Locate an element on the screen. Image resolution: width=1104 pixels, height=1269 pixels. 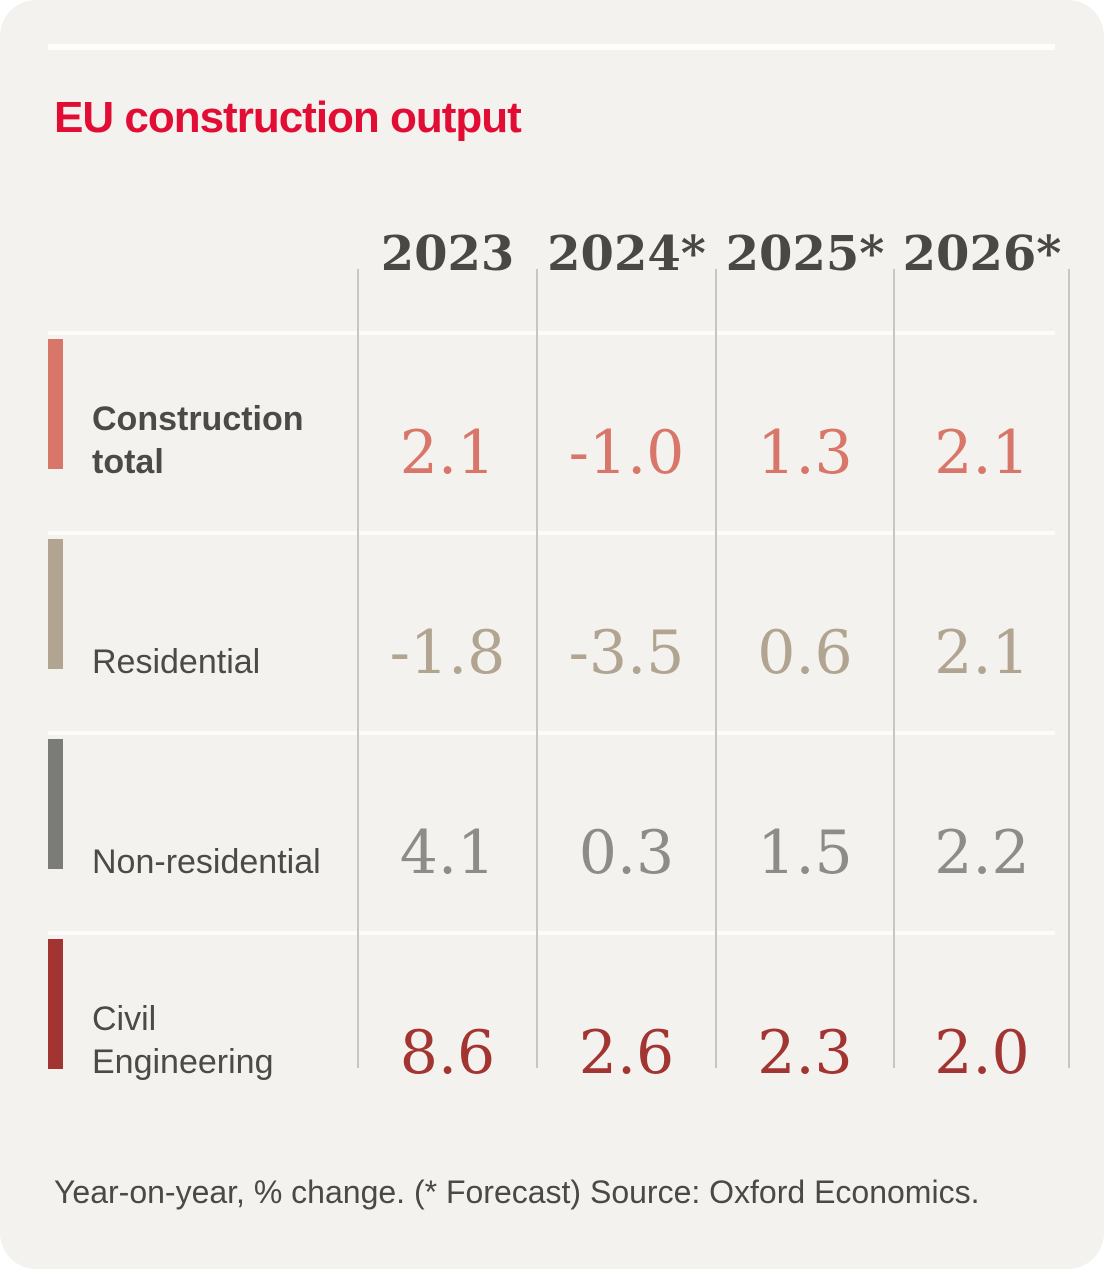
value-cell: 2.6 is located at coordinates (626, 1053).